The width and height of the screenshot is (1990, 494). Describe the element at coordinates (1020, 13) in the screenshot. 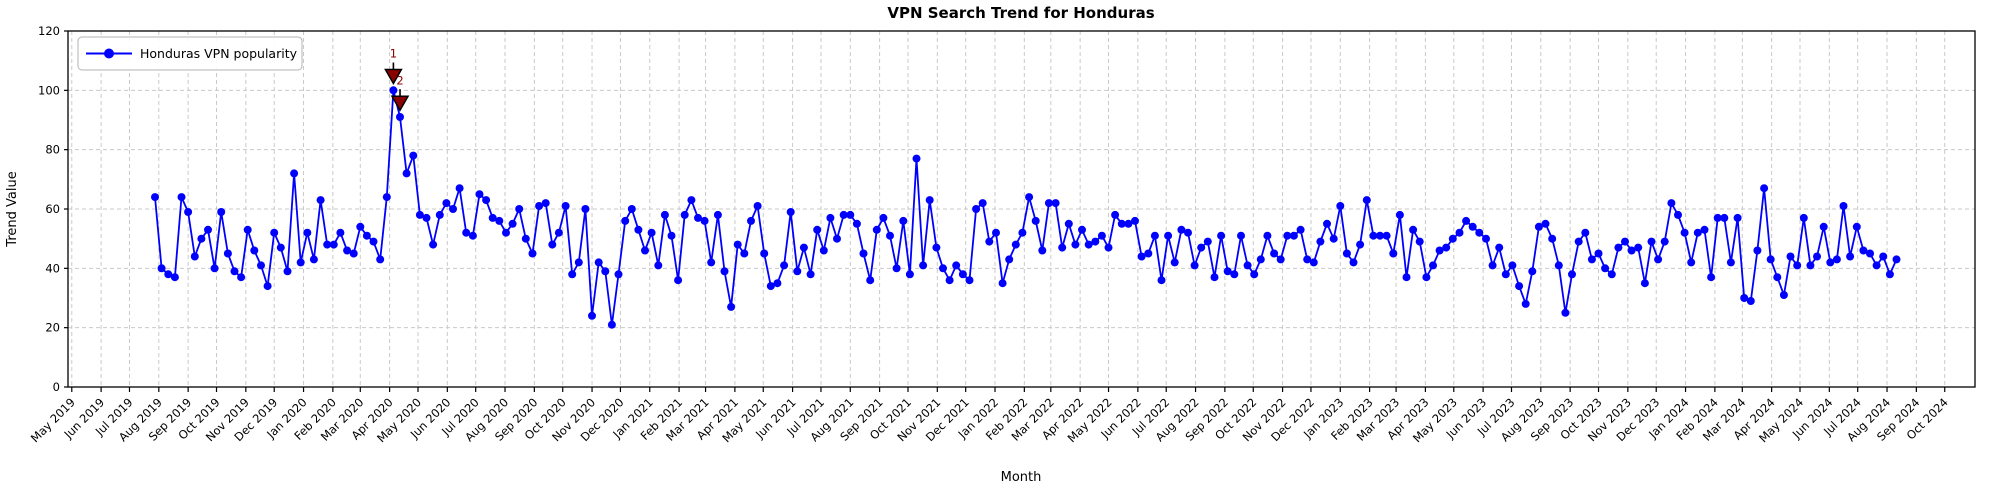

I see `chart-title: VPN Search Trend for Honduras` at that location.